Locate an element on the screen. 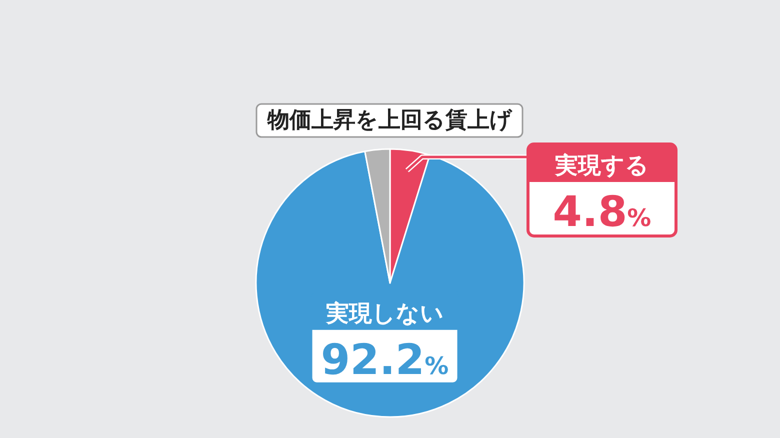 This screenshot has width=780, height=438. title: 物価上昇を上回る賃上げ is located at coordinates (390, 120).